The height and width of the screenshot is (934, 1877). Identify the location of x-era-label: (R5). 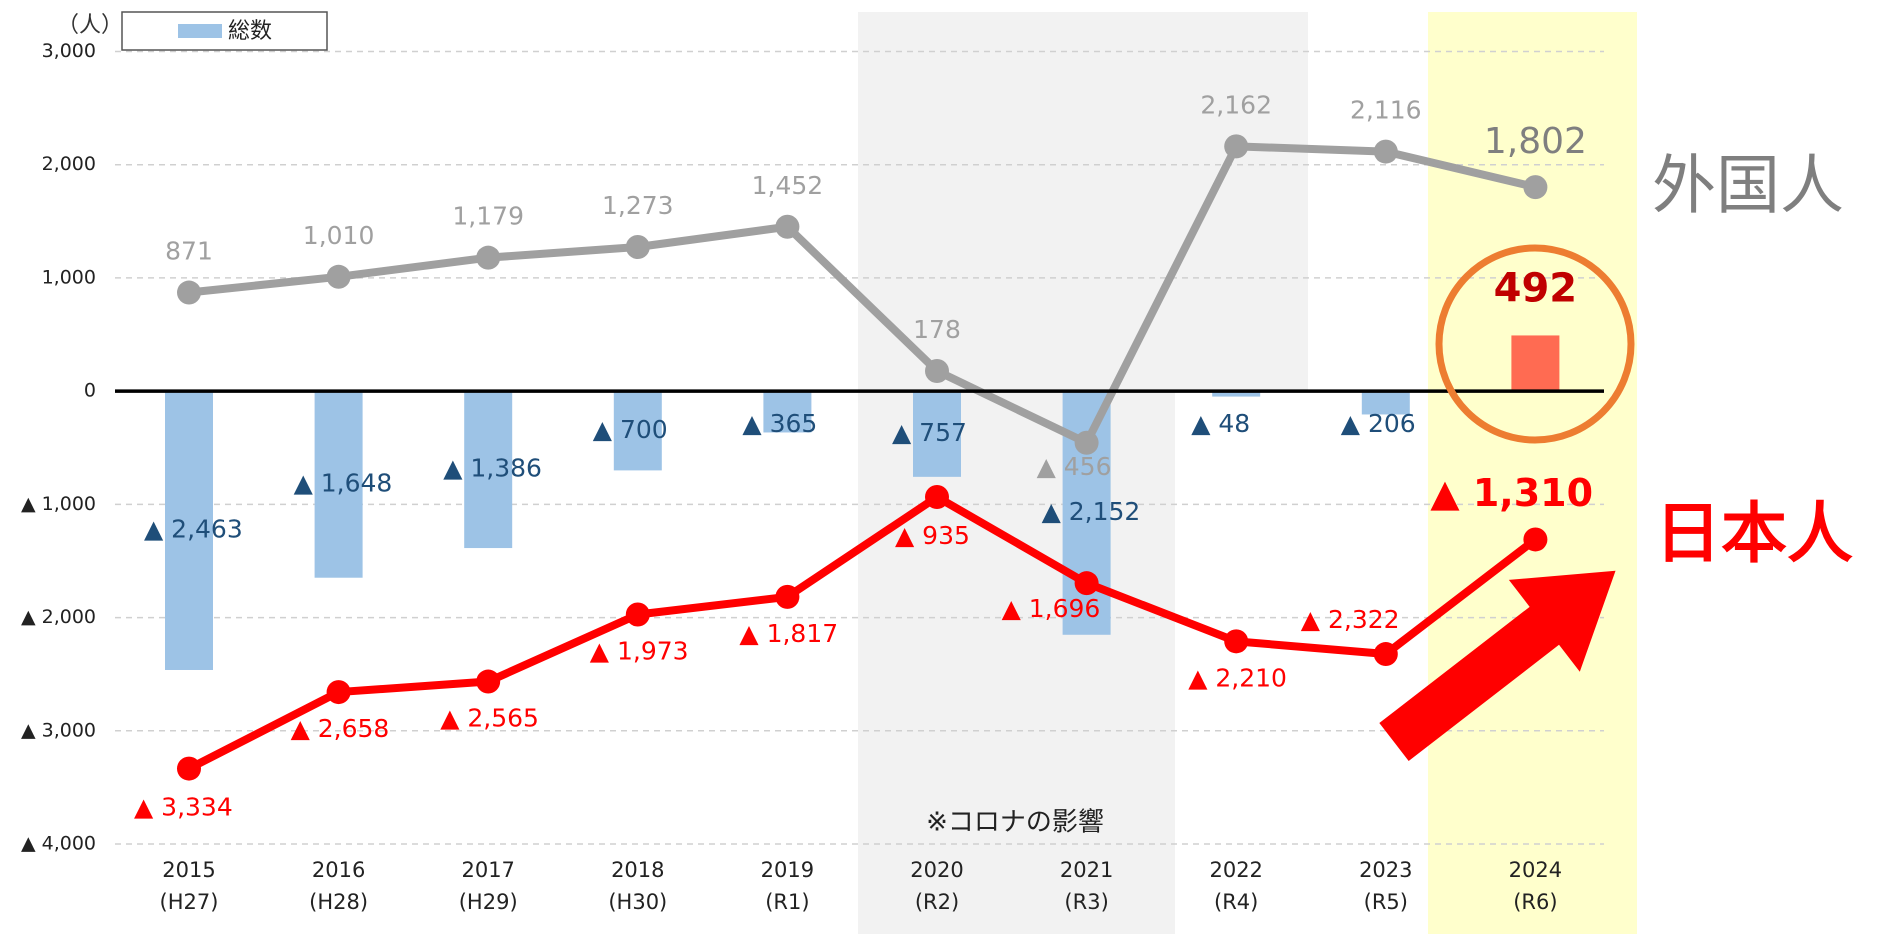
(1386, 902).